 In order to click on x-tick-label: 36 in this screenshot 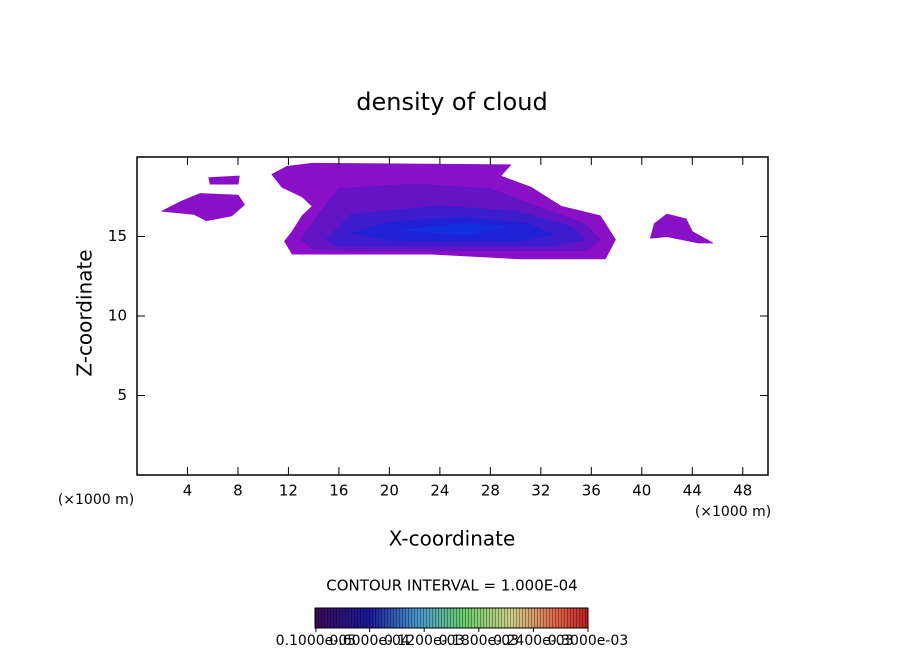, I will do `click(591, 491)`.